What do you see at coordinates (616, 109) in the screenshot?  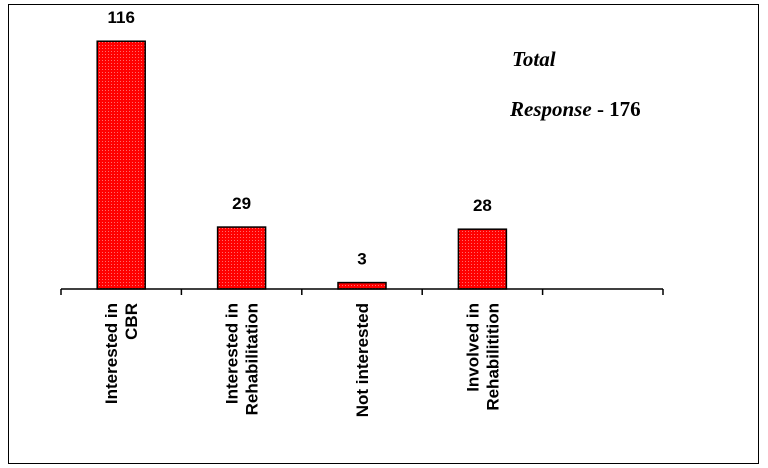 I see `annotation-response-value: - 176` at bounding box center [616, 109].